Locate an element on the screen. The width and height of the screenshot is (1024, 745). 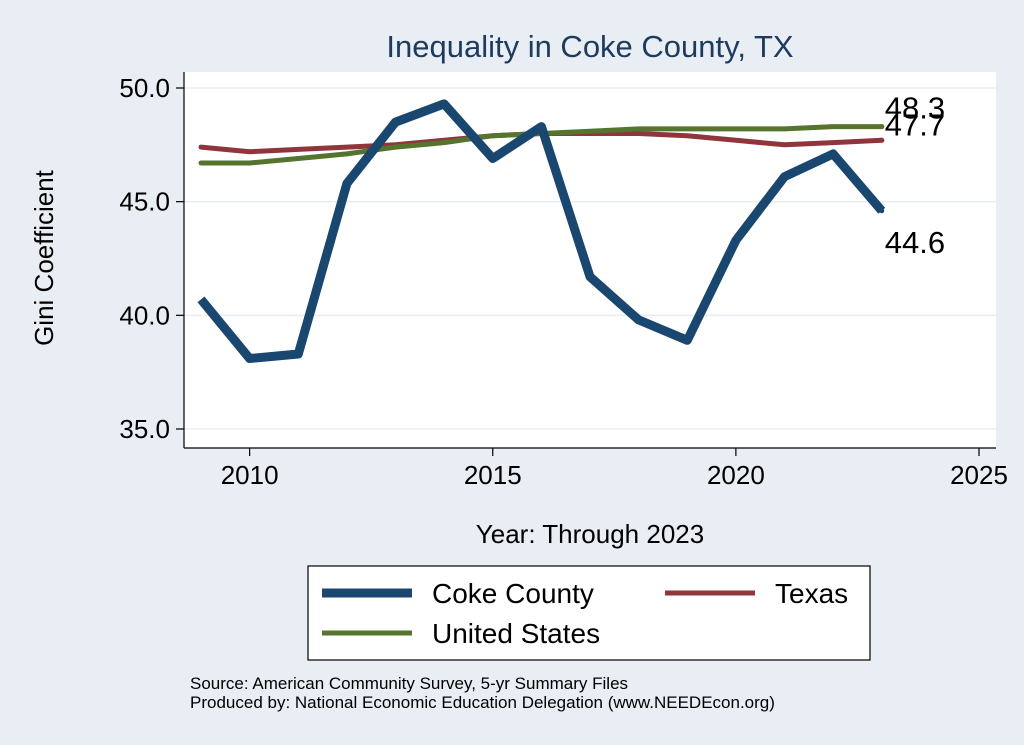
legend-box is located at coordinates (589, 613).